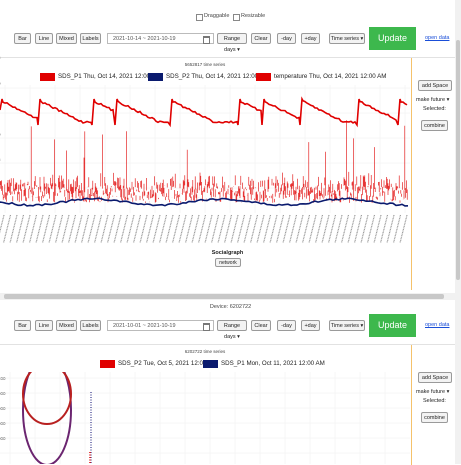 Image resolution: width=461 pixels, height=465 pixels. Describe the element at coordinates (144, 326) in the screenshot. I see `date-text: 2021-10-01 ~ 2021-10-19` at that location.